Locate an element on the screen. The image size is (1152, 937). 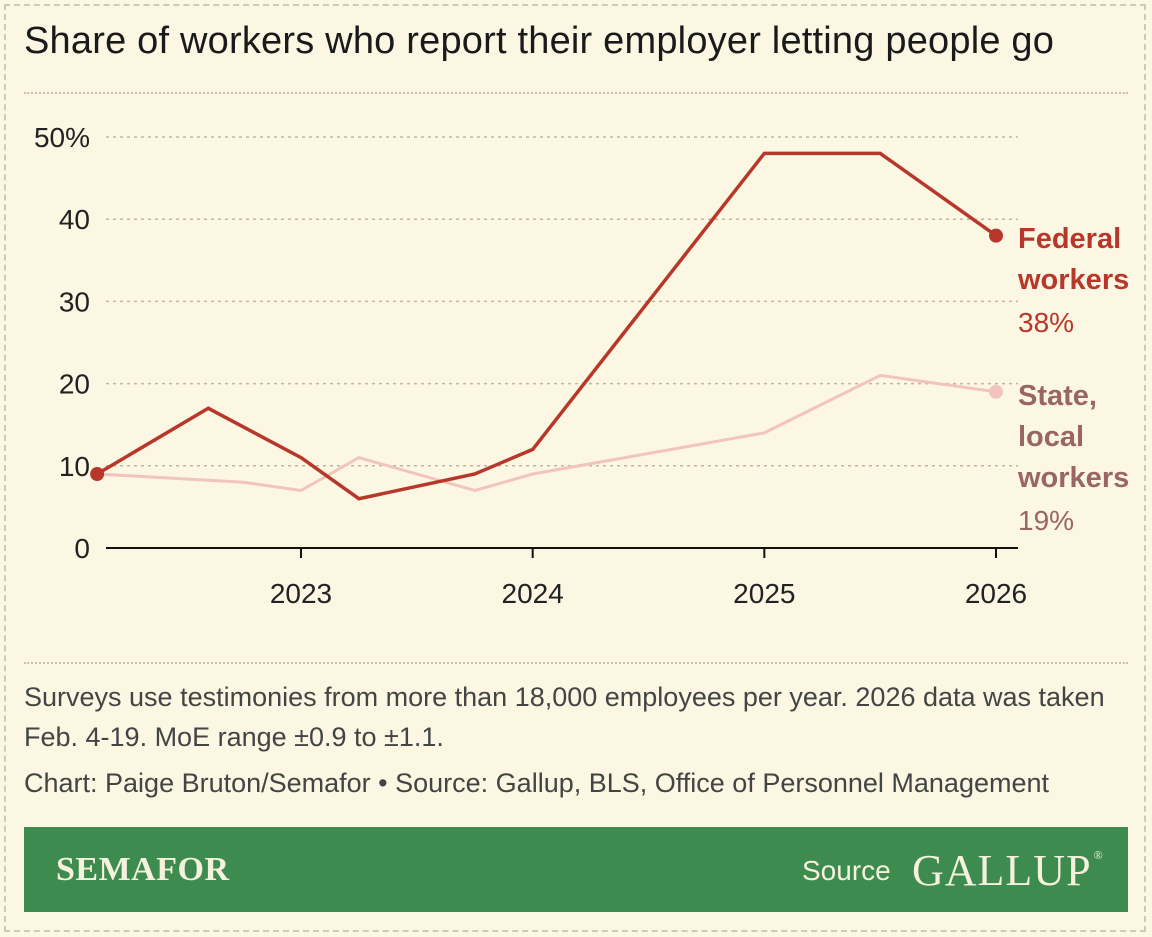
semafor-logo: SEMAFOR is located at coordinates (143, 869).